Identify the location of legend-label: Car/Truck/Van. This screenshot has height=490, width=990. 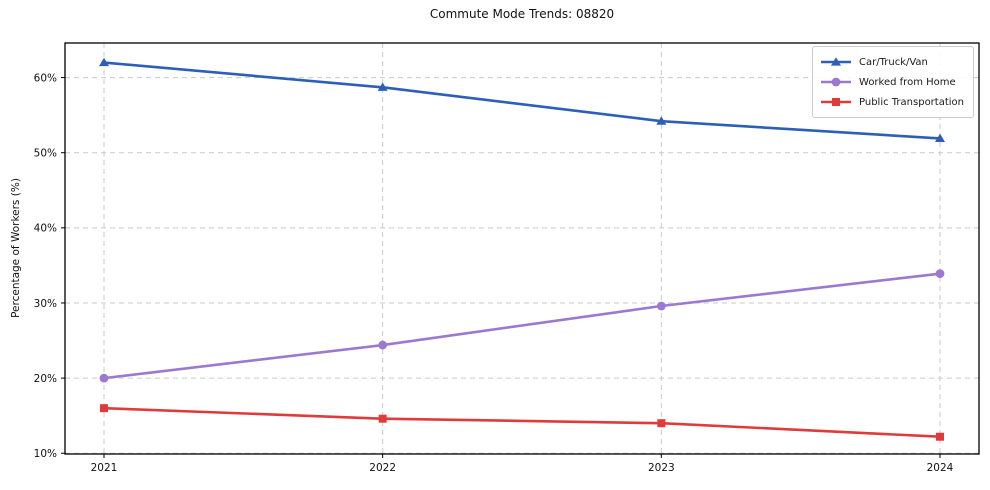
(893, 62).